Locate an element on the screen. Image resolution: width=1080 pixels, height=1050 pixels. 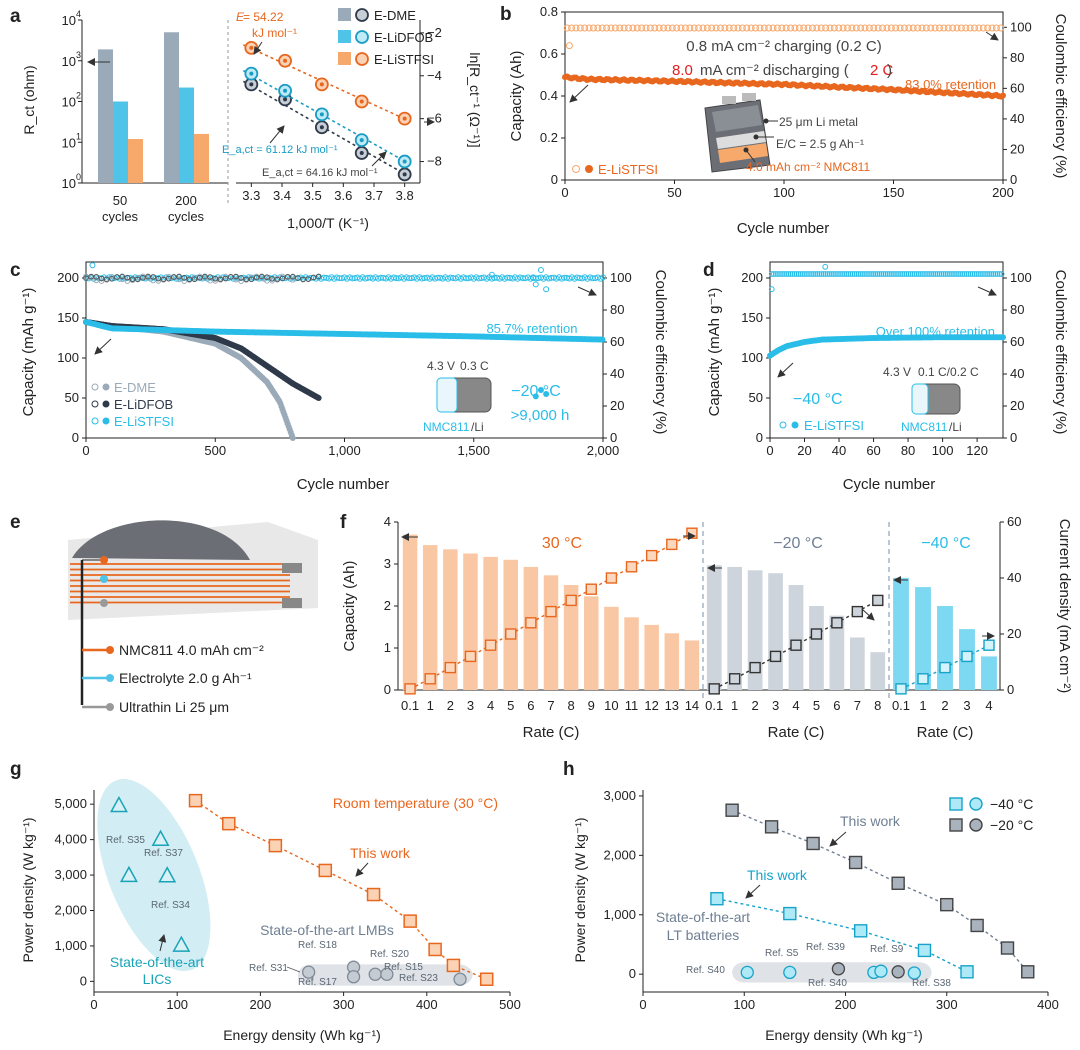
annotation-temp: −40 °C is located at coordinates (818, 399).